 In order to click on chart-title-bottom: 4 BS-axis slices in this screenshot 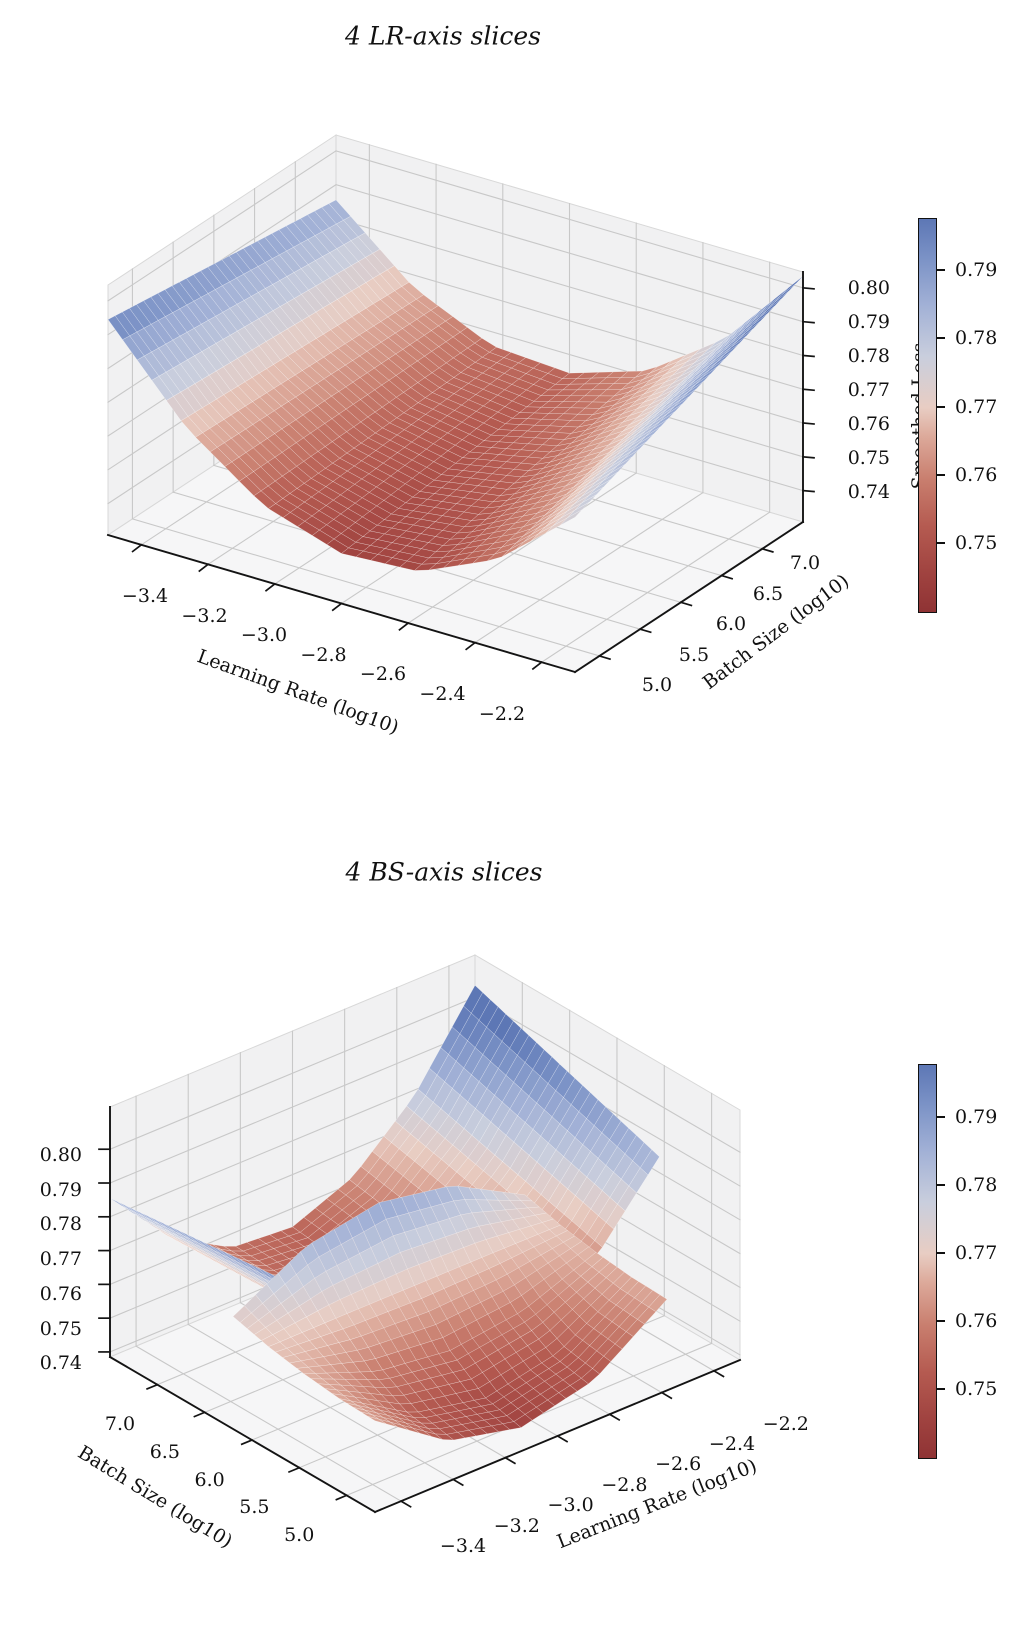, I will do `click(444, 872)`.